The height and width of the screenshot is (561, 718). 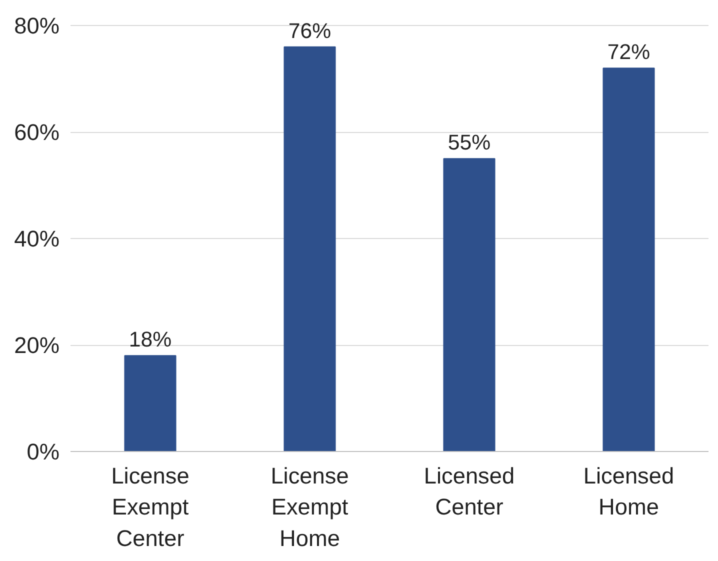 What do you see at coordinates (37, 132) in the screenshot?
I see `y-tick-label: 60%` at bounding box center [37, 132].